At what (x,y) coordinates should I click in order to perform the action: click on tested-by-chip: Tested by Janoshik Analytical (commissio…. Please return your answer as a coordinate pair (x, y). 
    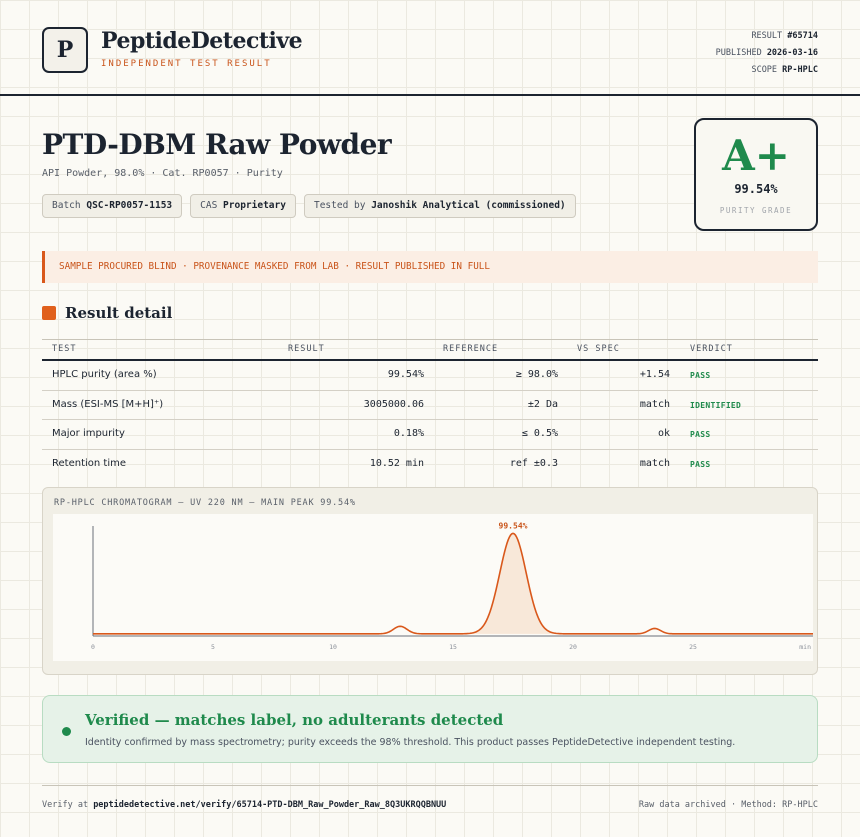
    Looking at the image, I should click on (439, 206).